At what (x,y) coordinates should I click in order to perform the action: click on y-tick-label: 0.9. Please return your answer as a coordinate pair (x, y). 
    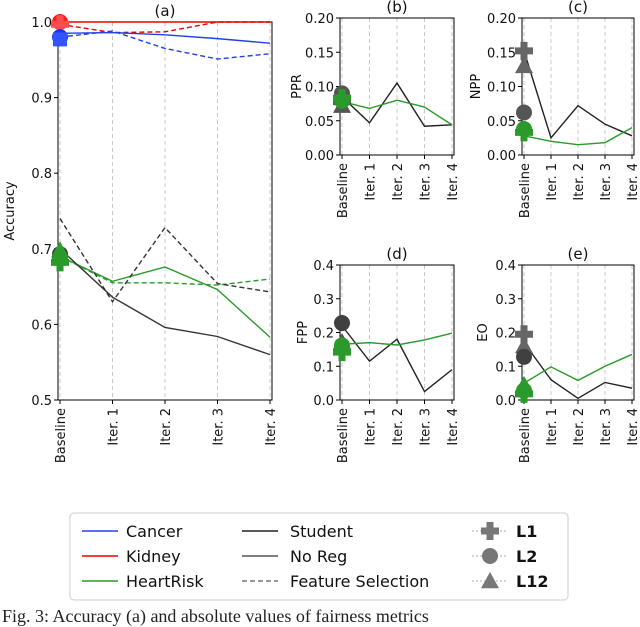
    Looking at the image, I should click on (41, 99).